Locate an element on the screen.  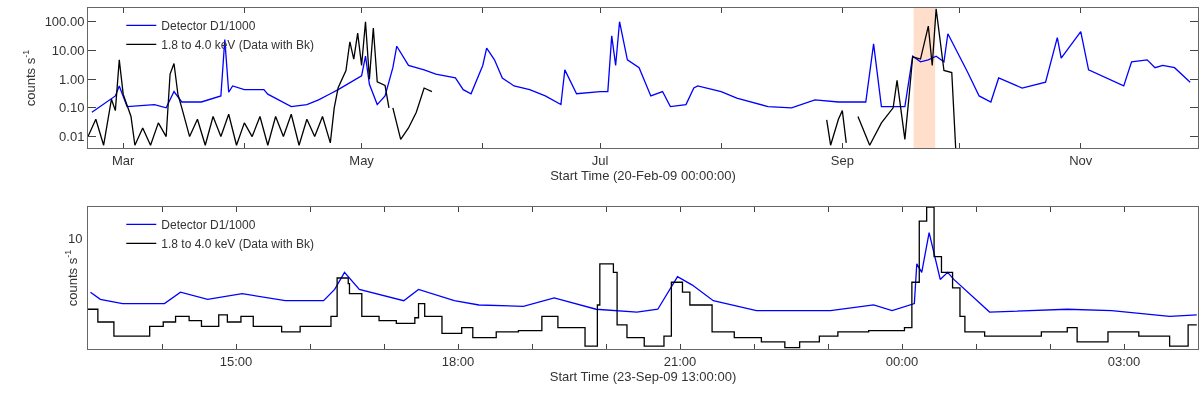
x-tick-label: Mar is located at coordinates (123, 160).